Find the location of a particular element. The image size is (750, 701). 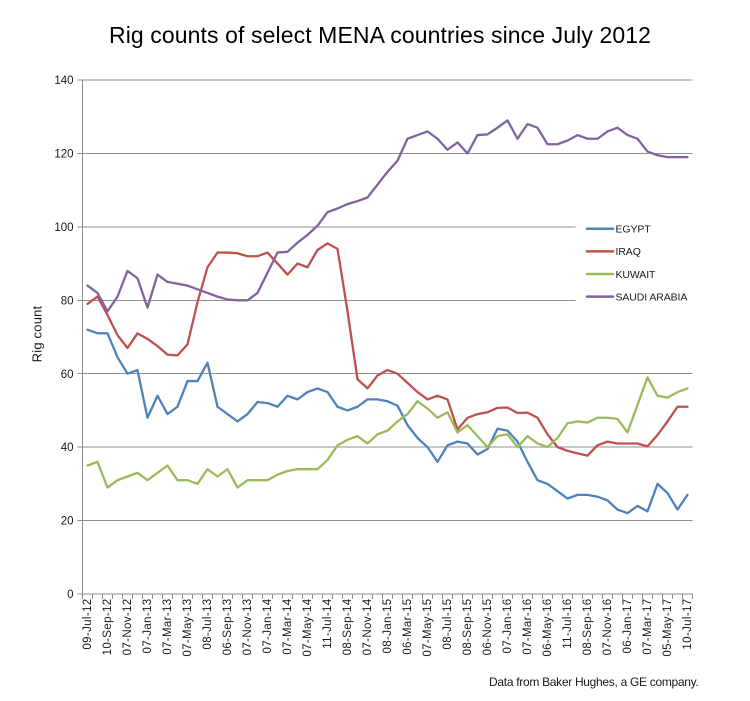

svg-text: 20 is located at coordinates (67, 522).